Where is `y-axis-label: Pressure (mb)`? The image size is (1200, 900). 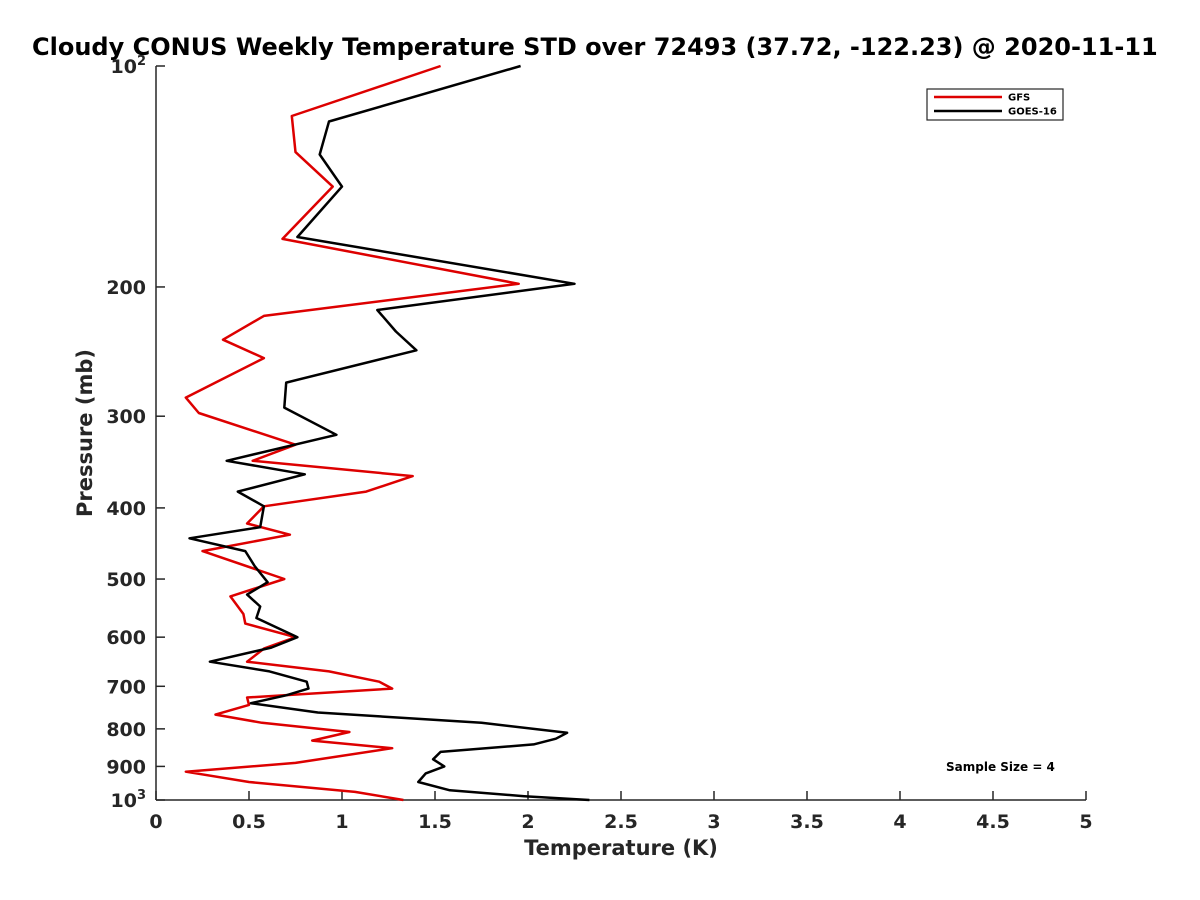 y-axis-label: Pressure (mb) is located at coordinates (85, 433).